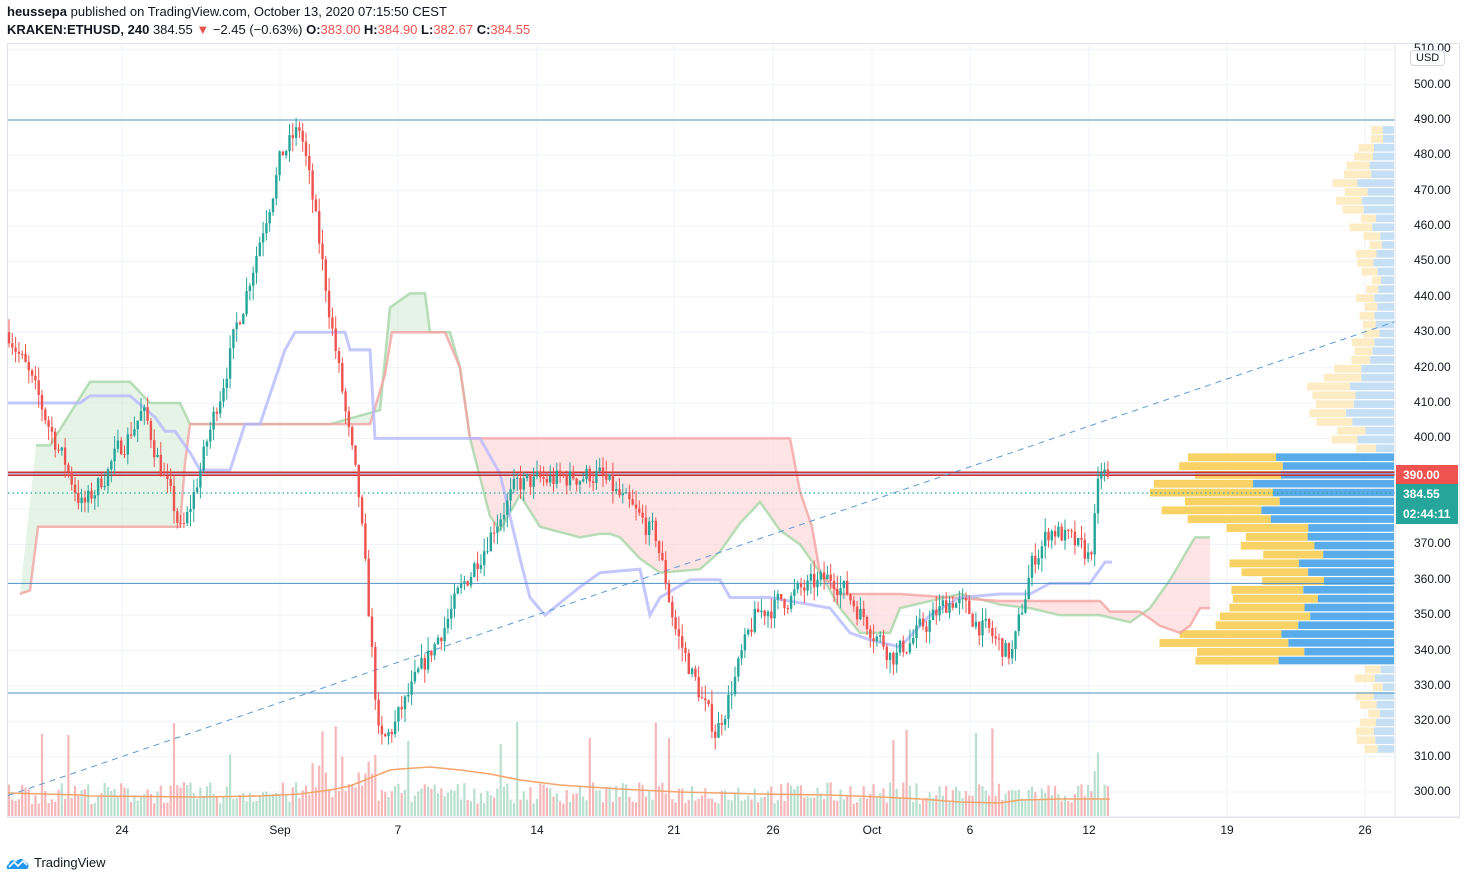 This screenshot has height=882, width=1467. What do you see at coordinates (122, 830) in the screenshot?
I see `time-tick-label: 24` at bounding box center [122, 830].